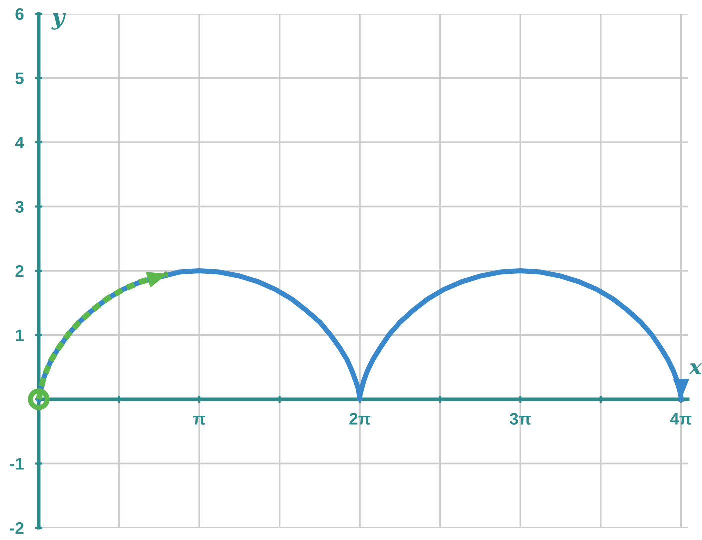 The height and width of the screenshot is (540, 702). I want to click on x-tick-label: 3π, so click(521, 419).